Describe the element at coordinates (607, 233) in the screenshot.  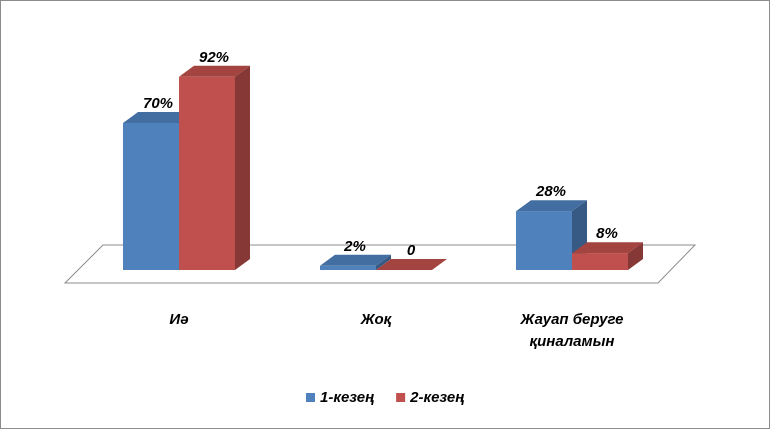
I see `value-label: 8%` at that location.